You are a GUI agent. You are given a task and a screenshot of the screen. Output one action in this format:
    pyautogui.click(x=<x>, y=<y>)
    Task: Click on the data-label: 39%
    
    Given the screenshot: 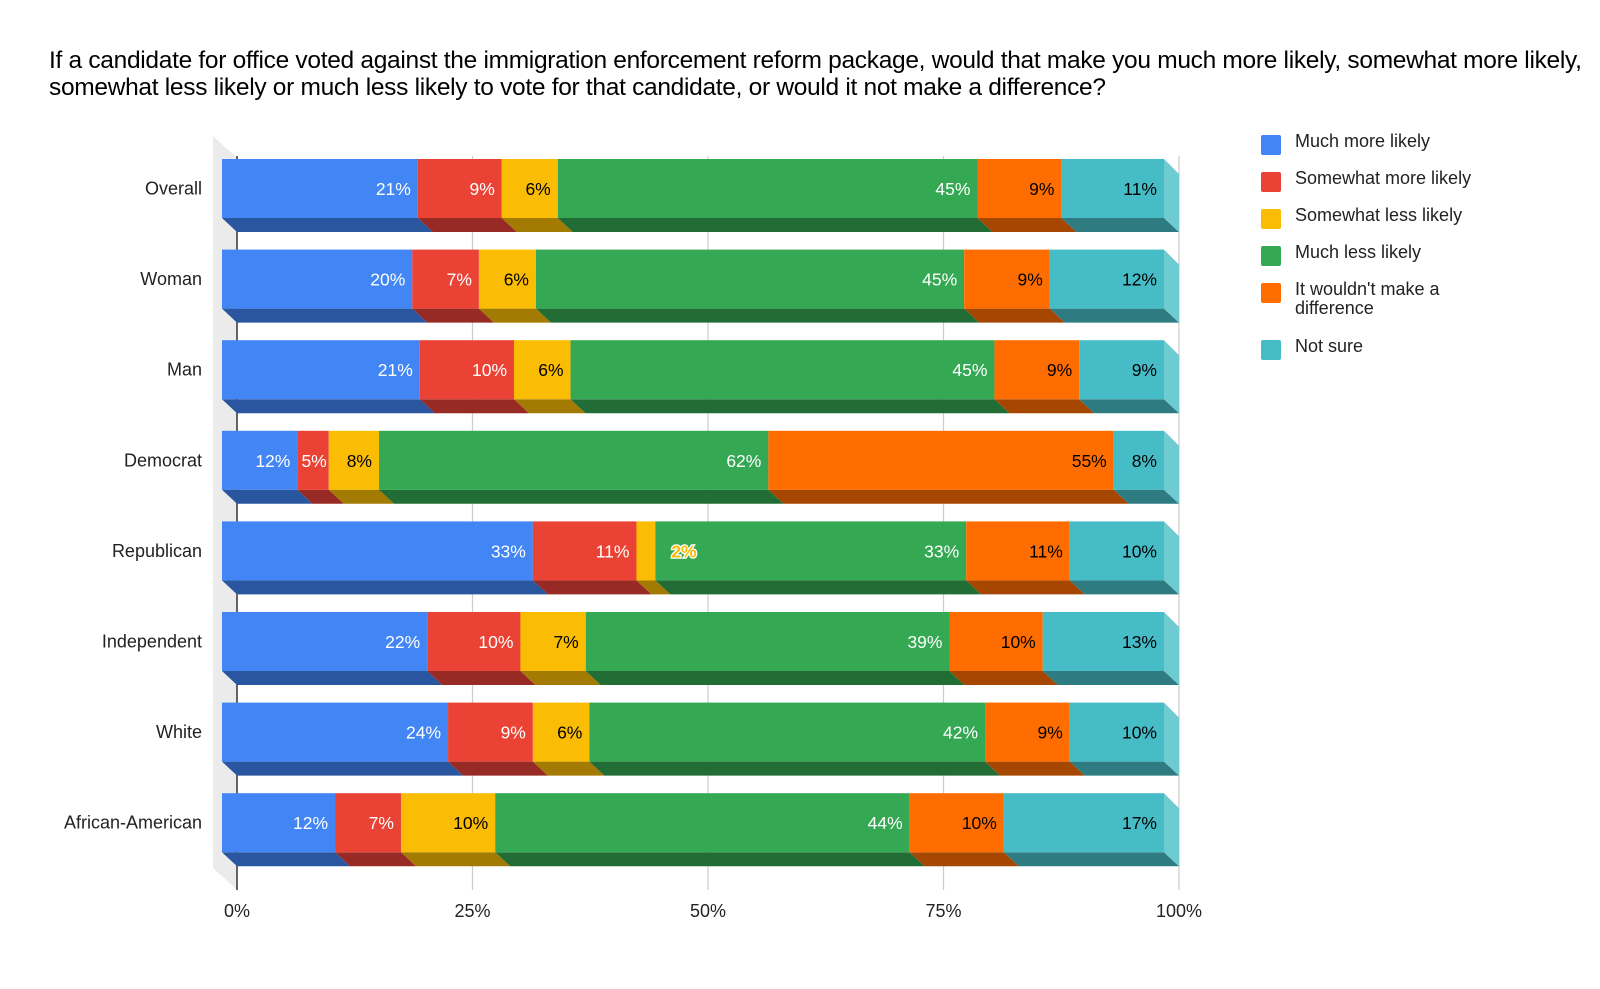 What is the action you would take?
    pyautogui.click(x=924, y=642)
    